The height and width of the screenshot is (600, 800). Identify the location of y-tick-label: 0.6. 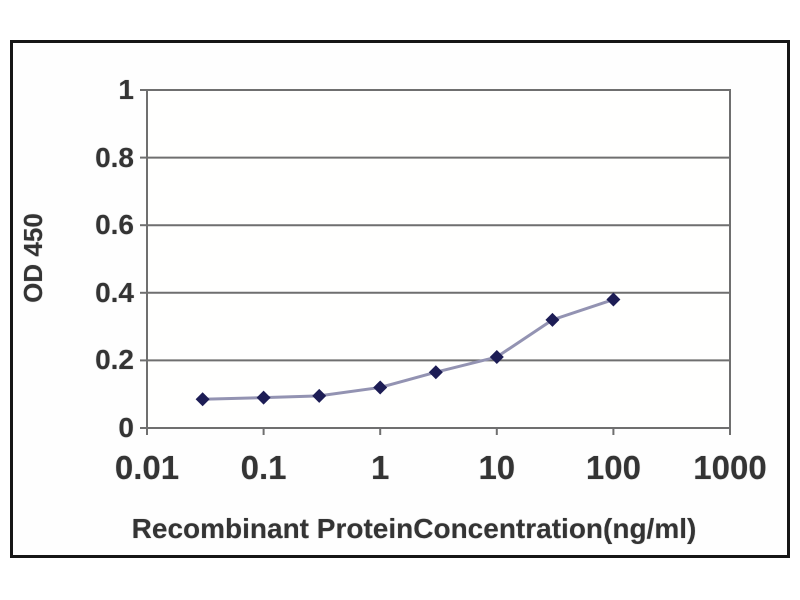
(114, 225).